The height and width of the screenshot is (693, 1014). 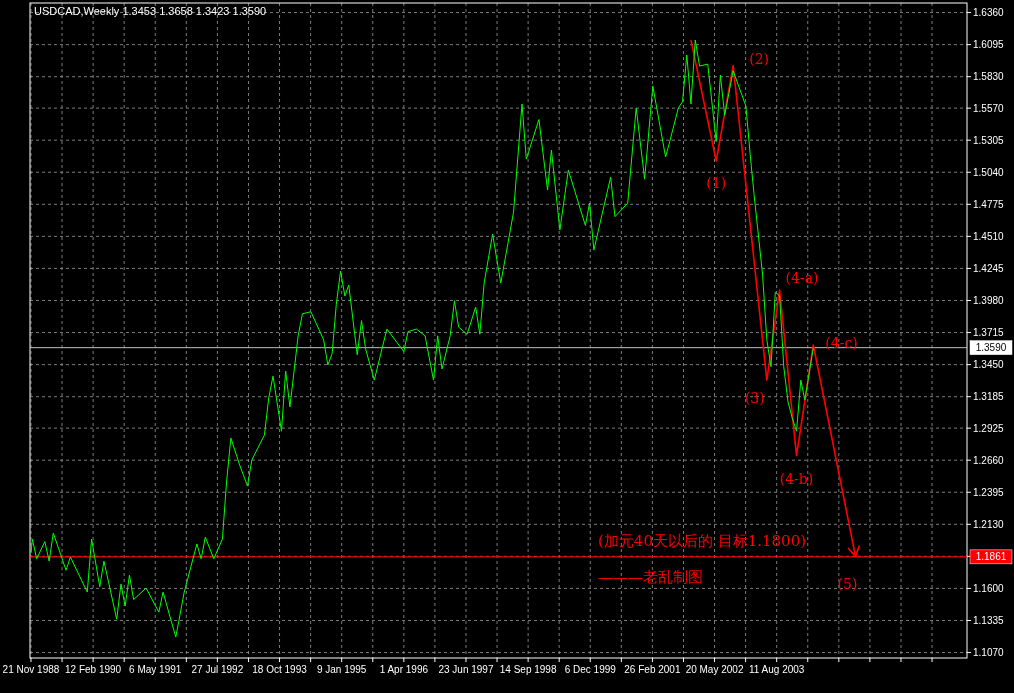 I want to click on y-tick-label: 1.4510, so click(x=989, y=236).